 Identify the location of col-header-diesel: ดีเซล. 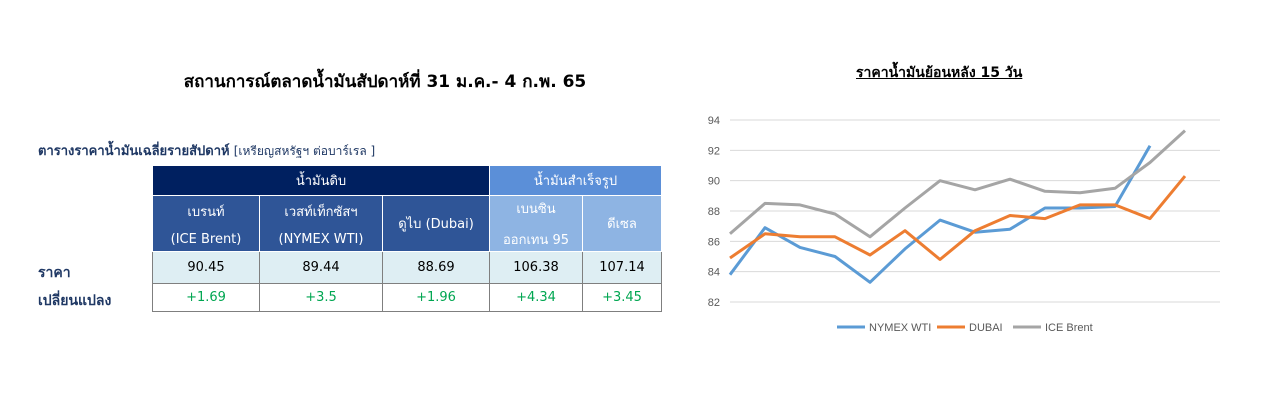
(622, 223).